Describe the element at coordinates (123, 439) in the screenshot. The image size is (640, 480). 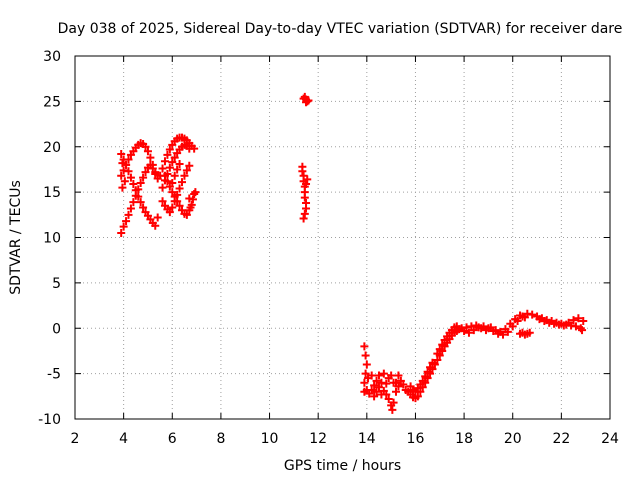
I see `x-tick-label: 4` at that location.